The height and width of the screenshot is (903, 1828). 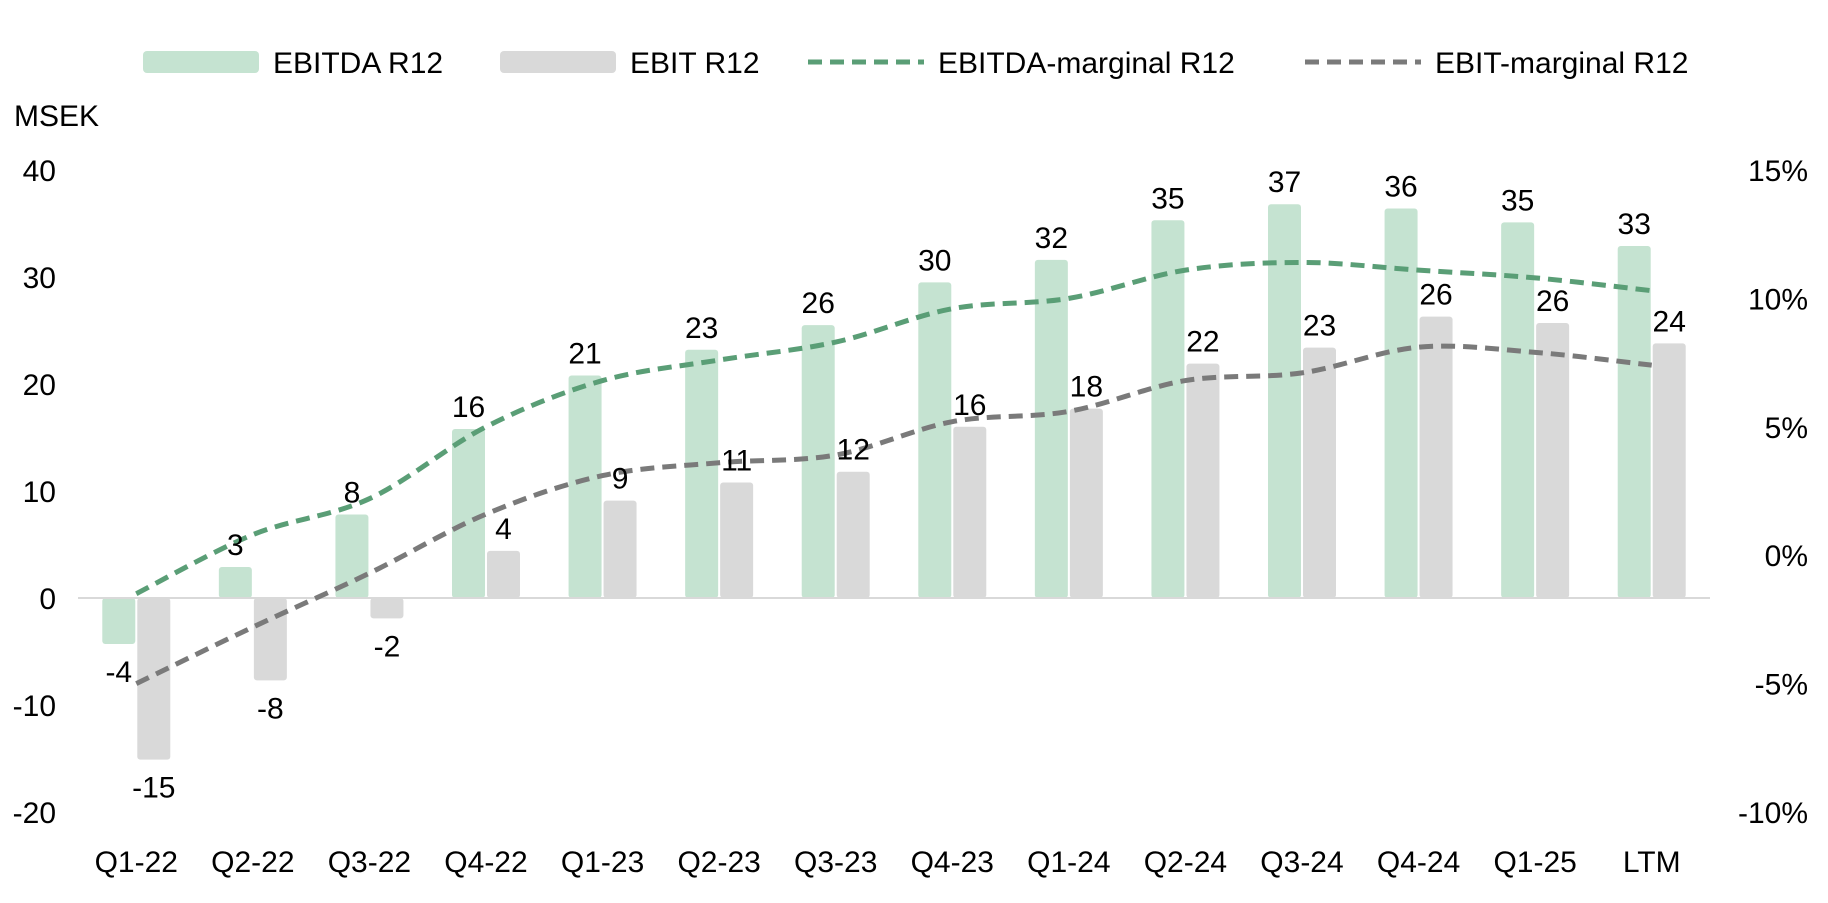 What do you see at coordinates (358, 63) in the screenshot?
I see `legend-label-ebitda-r12: EBITDA R12` at bounding box center [358, 63].